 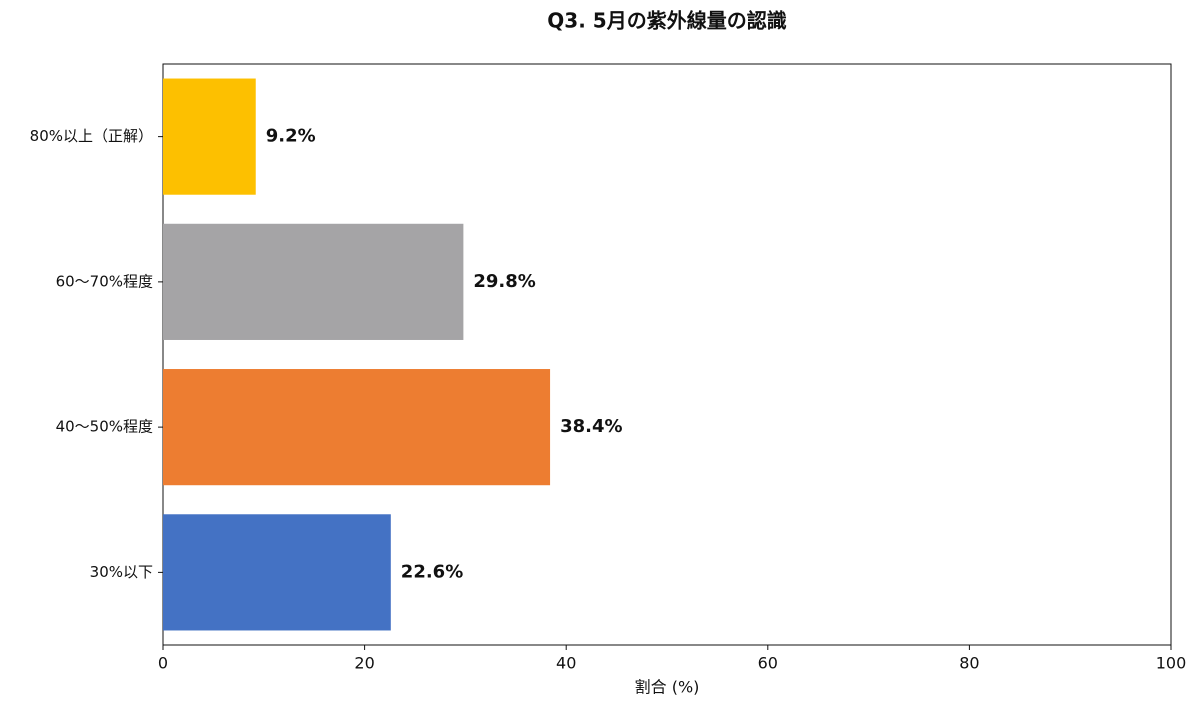 What do you see at coordinates (432, 571) in the screenshot?
I see `value-label: 22.6%` at bounding box center [432, 571].